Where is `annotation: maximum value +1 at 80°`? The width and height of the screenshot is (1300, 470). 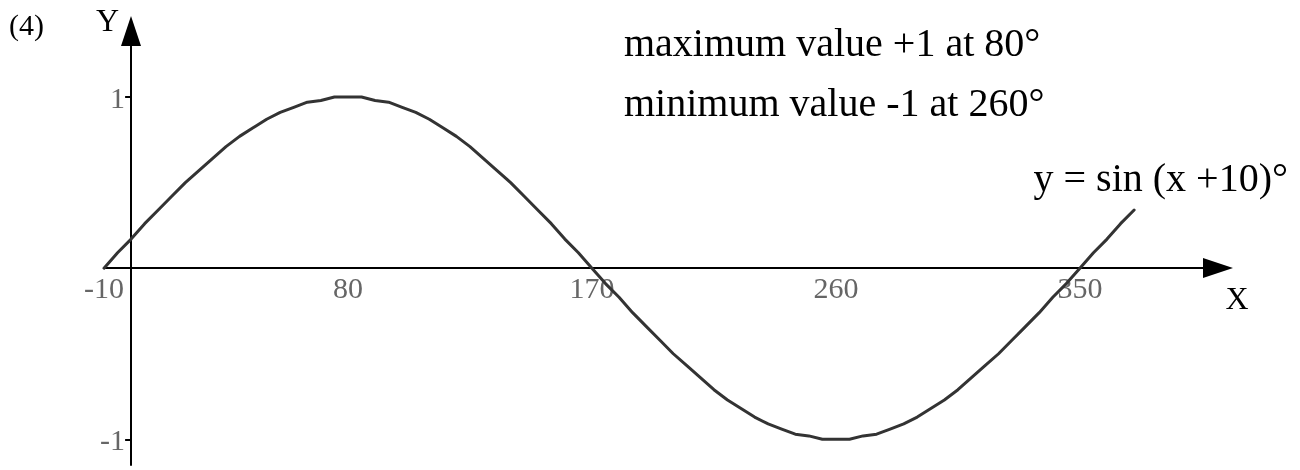
annotation: maximum value +1 at 80° is located at coordinates (832, 42).